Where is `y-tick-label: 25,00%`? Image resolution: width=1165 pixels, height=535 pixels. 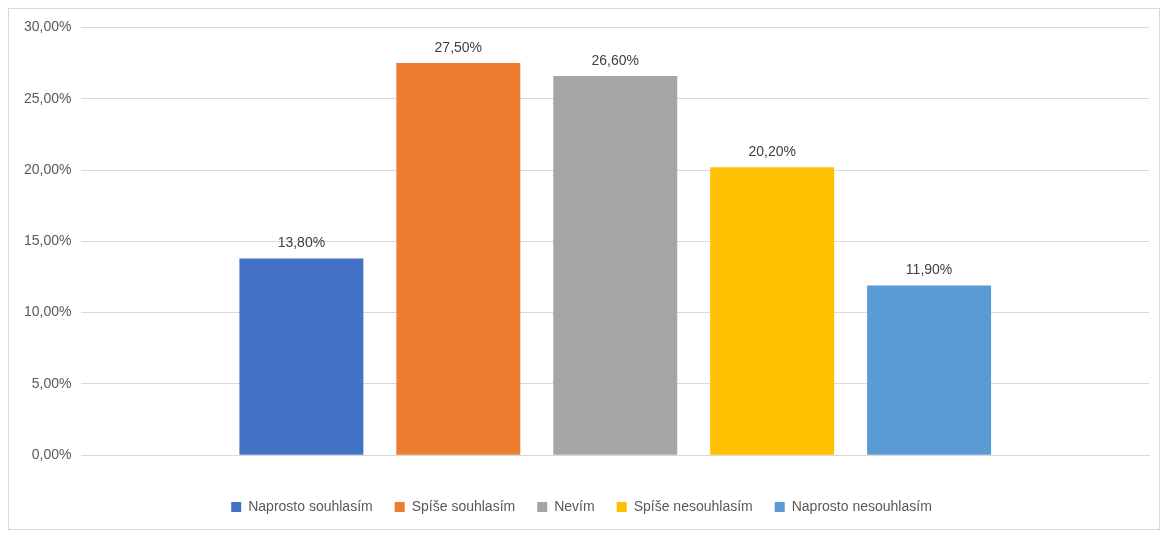 y-tick-label: 25,00% is located at coordinates (48, 97).